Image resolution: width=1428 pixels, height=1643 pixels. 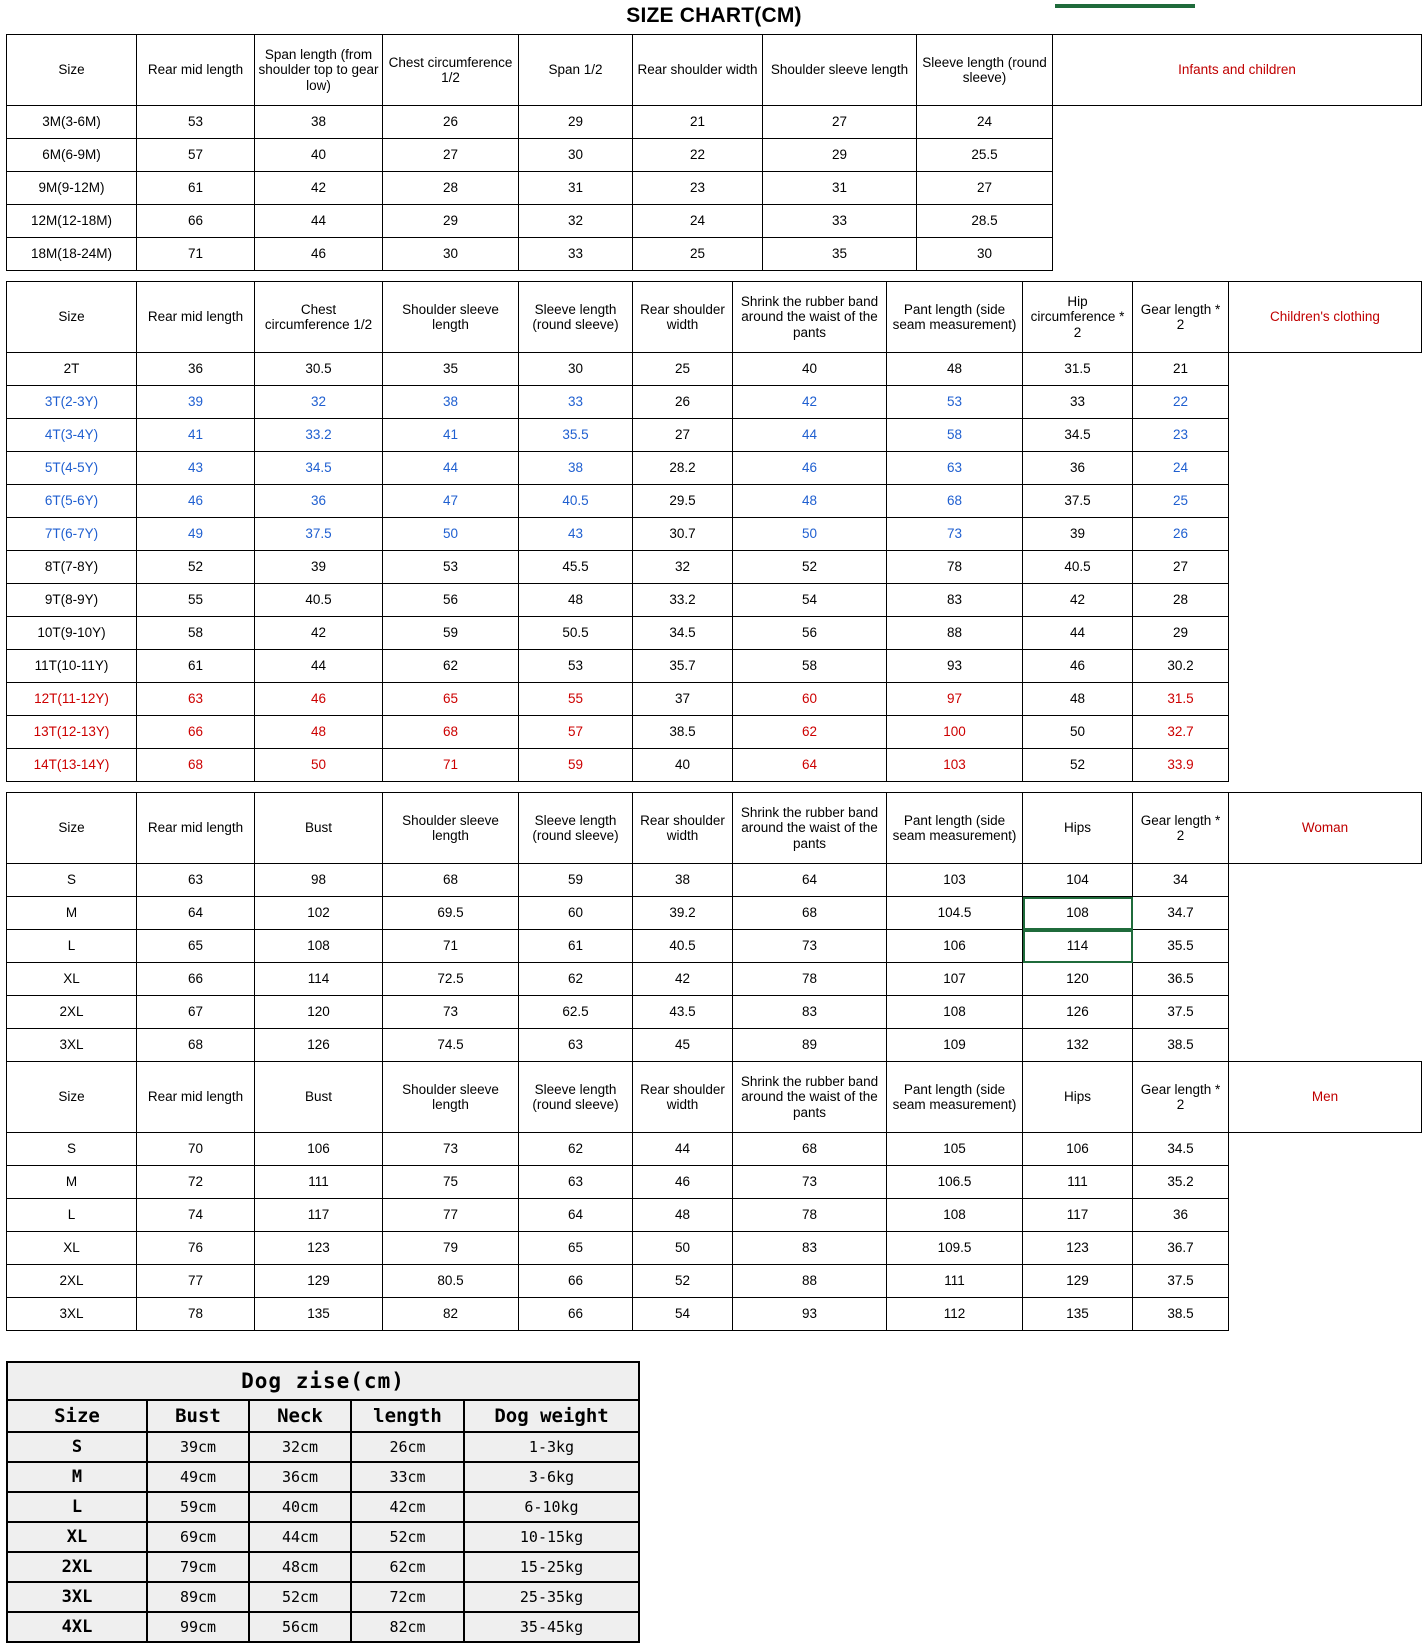 I want to click on men-header-cell: Hips, so click(x=1077, y=1097).